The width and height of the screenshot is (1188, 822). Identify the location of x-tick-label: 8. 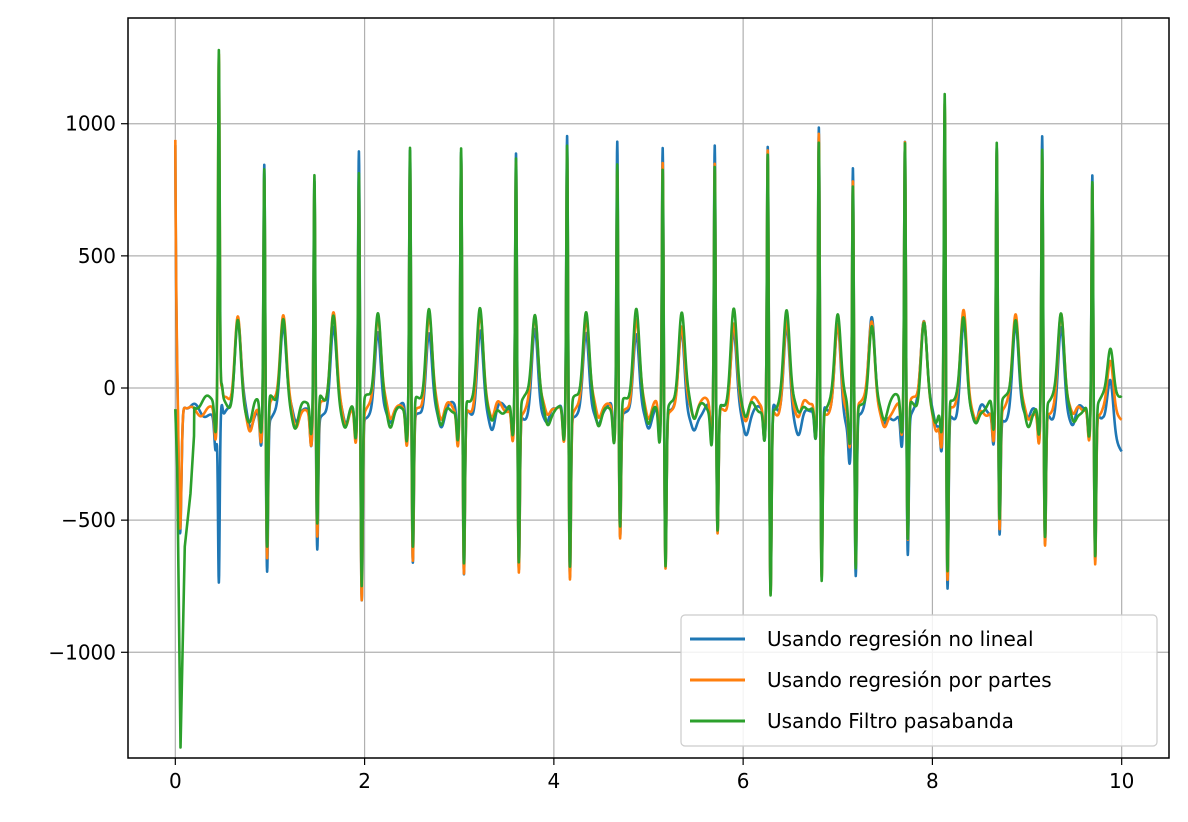
(932, 781).